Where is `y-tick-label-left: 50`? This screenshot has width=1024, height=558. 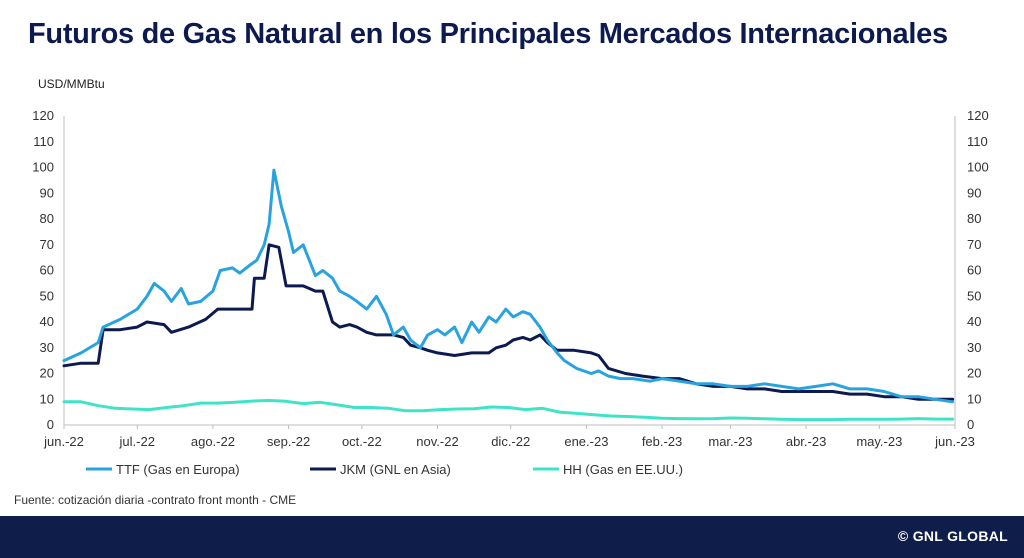 y-tick-label-left: 50 is located at coordinates (47, 295).